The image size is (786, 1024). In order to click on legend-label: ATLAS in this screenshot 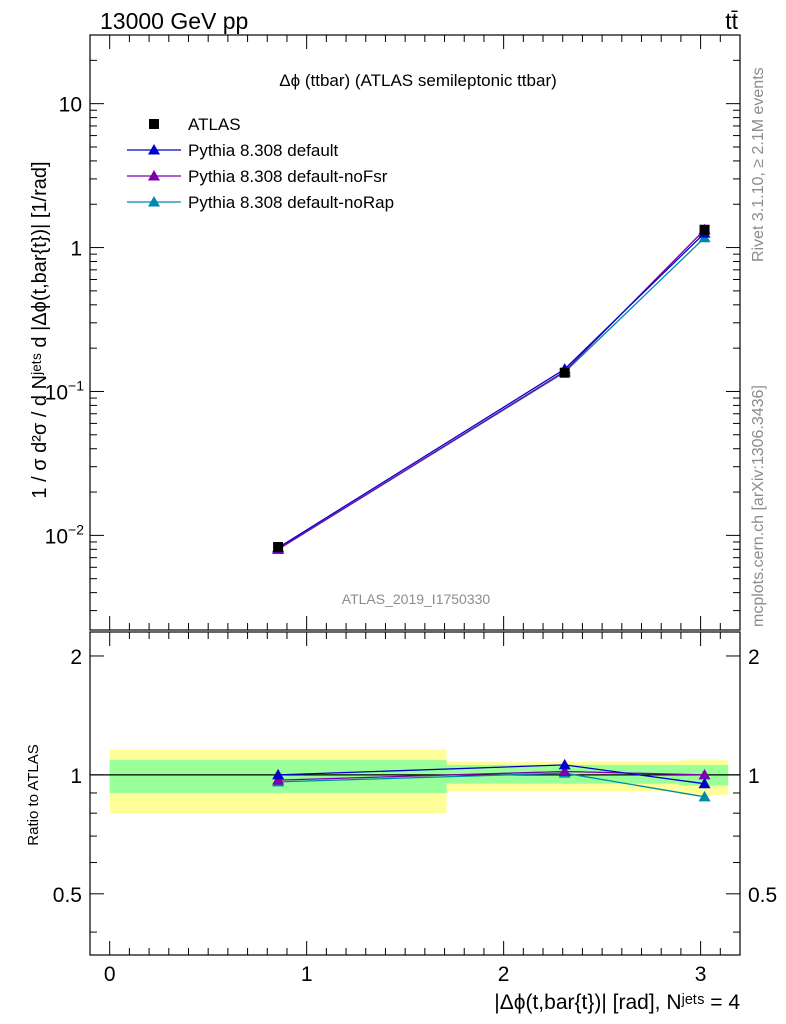, I will do `click(214, 124)`.